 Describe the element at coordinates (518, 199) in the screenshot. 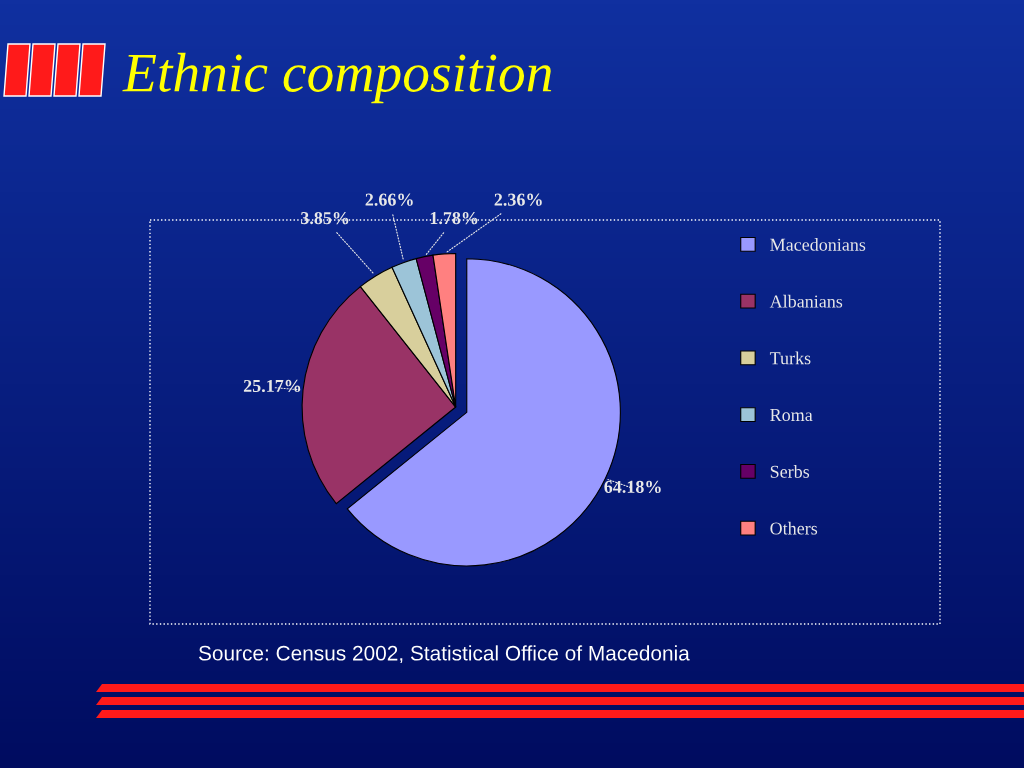

I see `data-label: 2.36%` at that location.